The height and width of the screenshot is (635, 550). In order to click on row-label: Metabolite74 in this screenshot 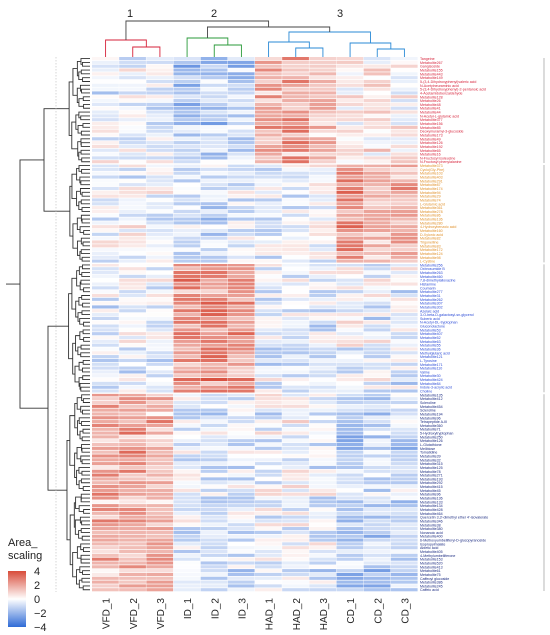, I will do `click(430, 200)`.